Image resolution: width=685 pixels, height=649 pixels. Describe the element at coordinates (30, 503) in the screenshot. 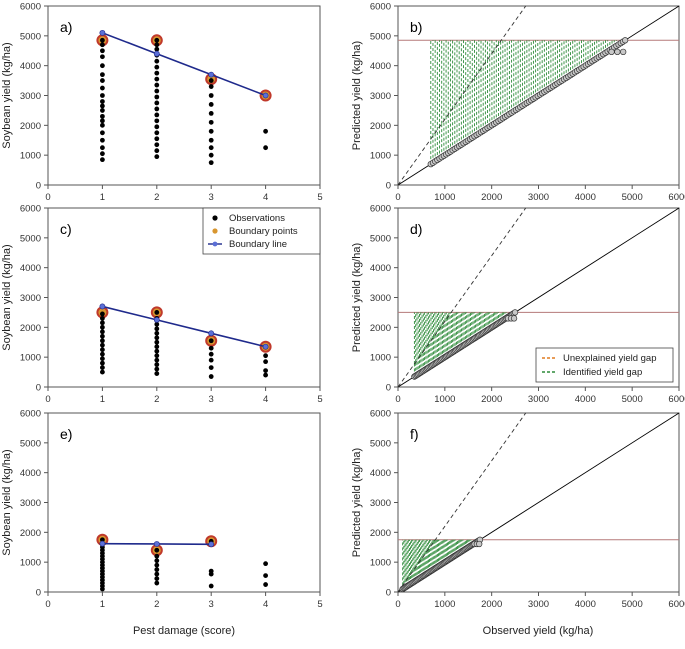

I see `y-tick-label: 3000` at that location.